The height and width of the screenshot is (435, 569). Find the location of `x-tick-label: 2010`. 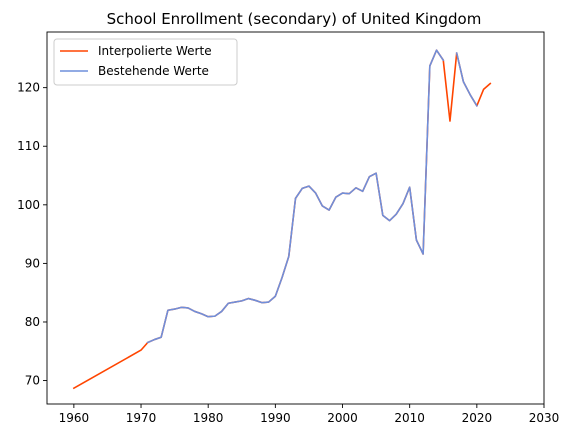

x-tick-label: 2010 is located at coordinates (409, 418).